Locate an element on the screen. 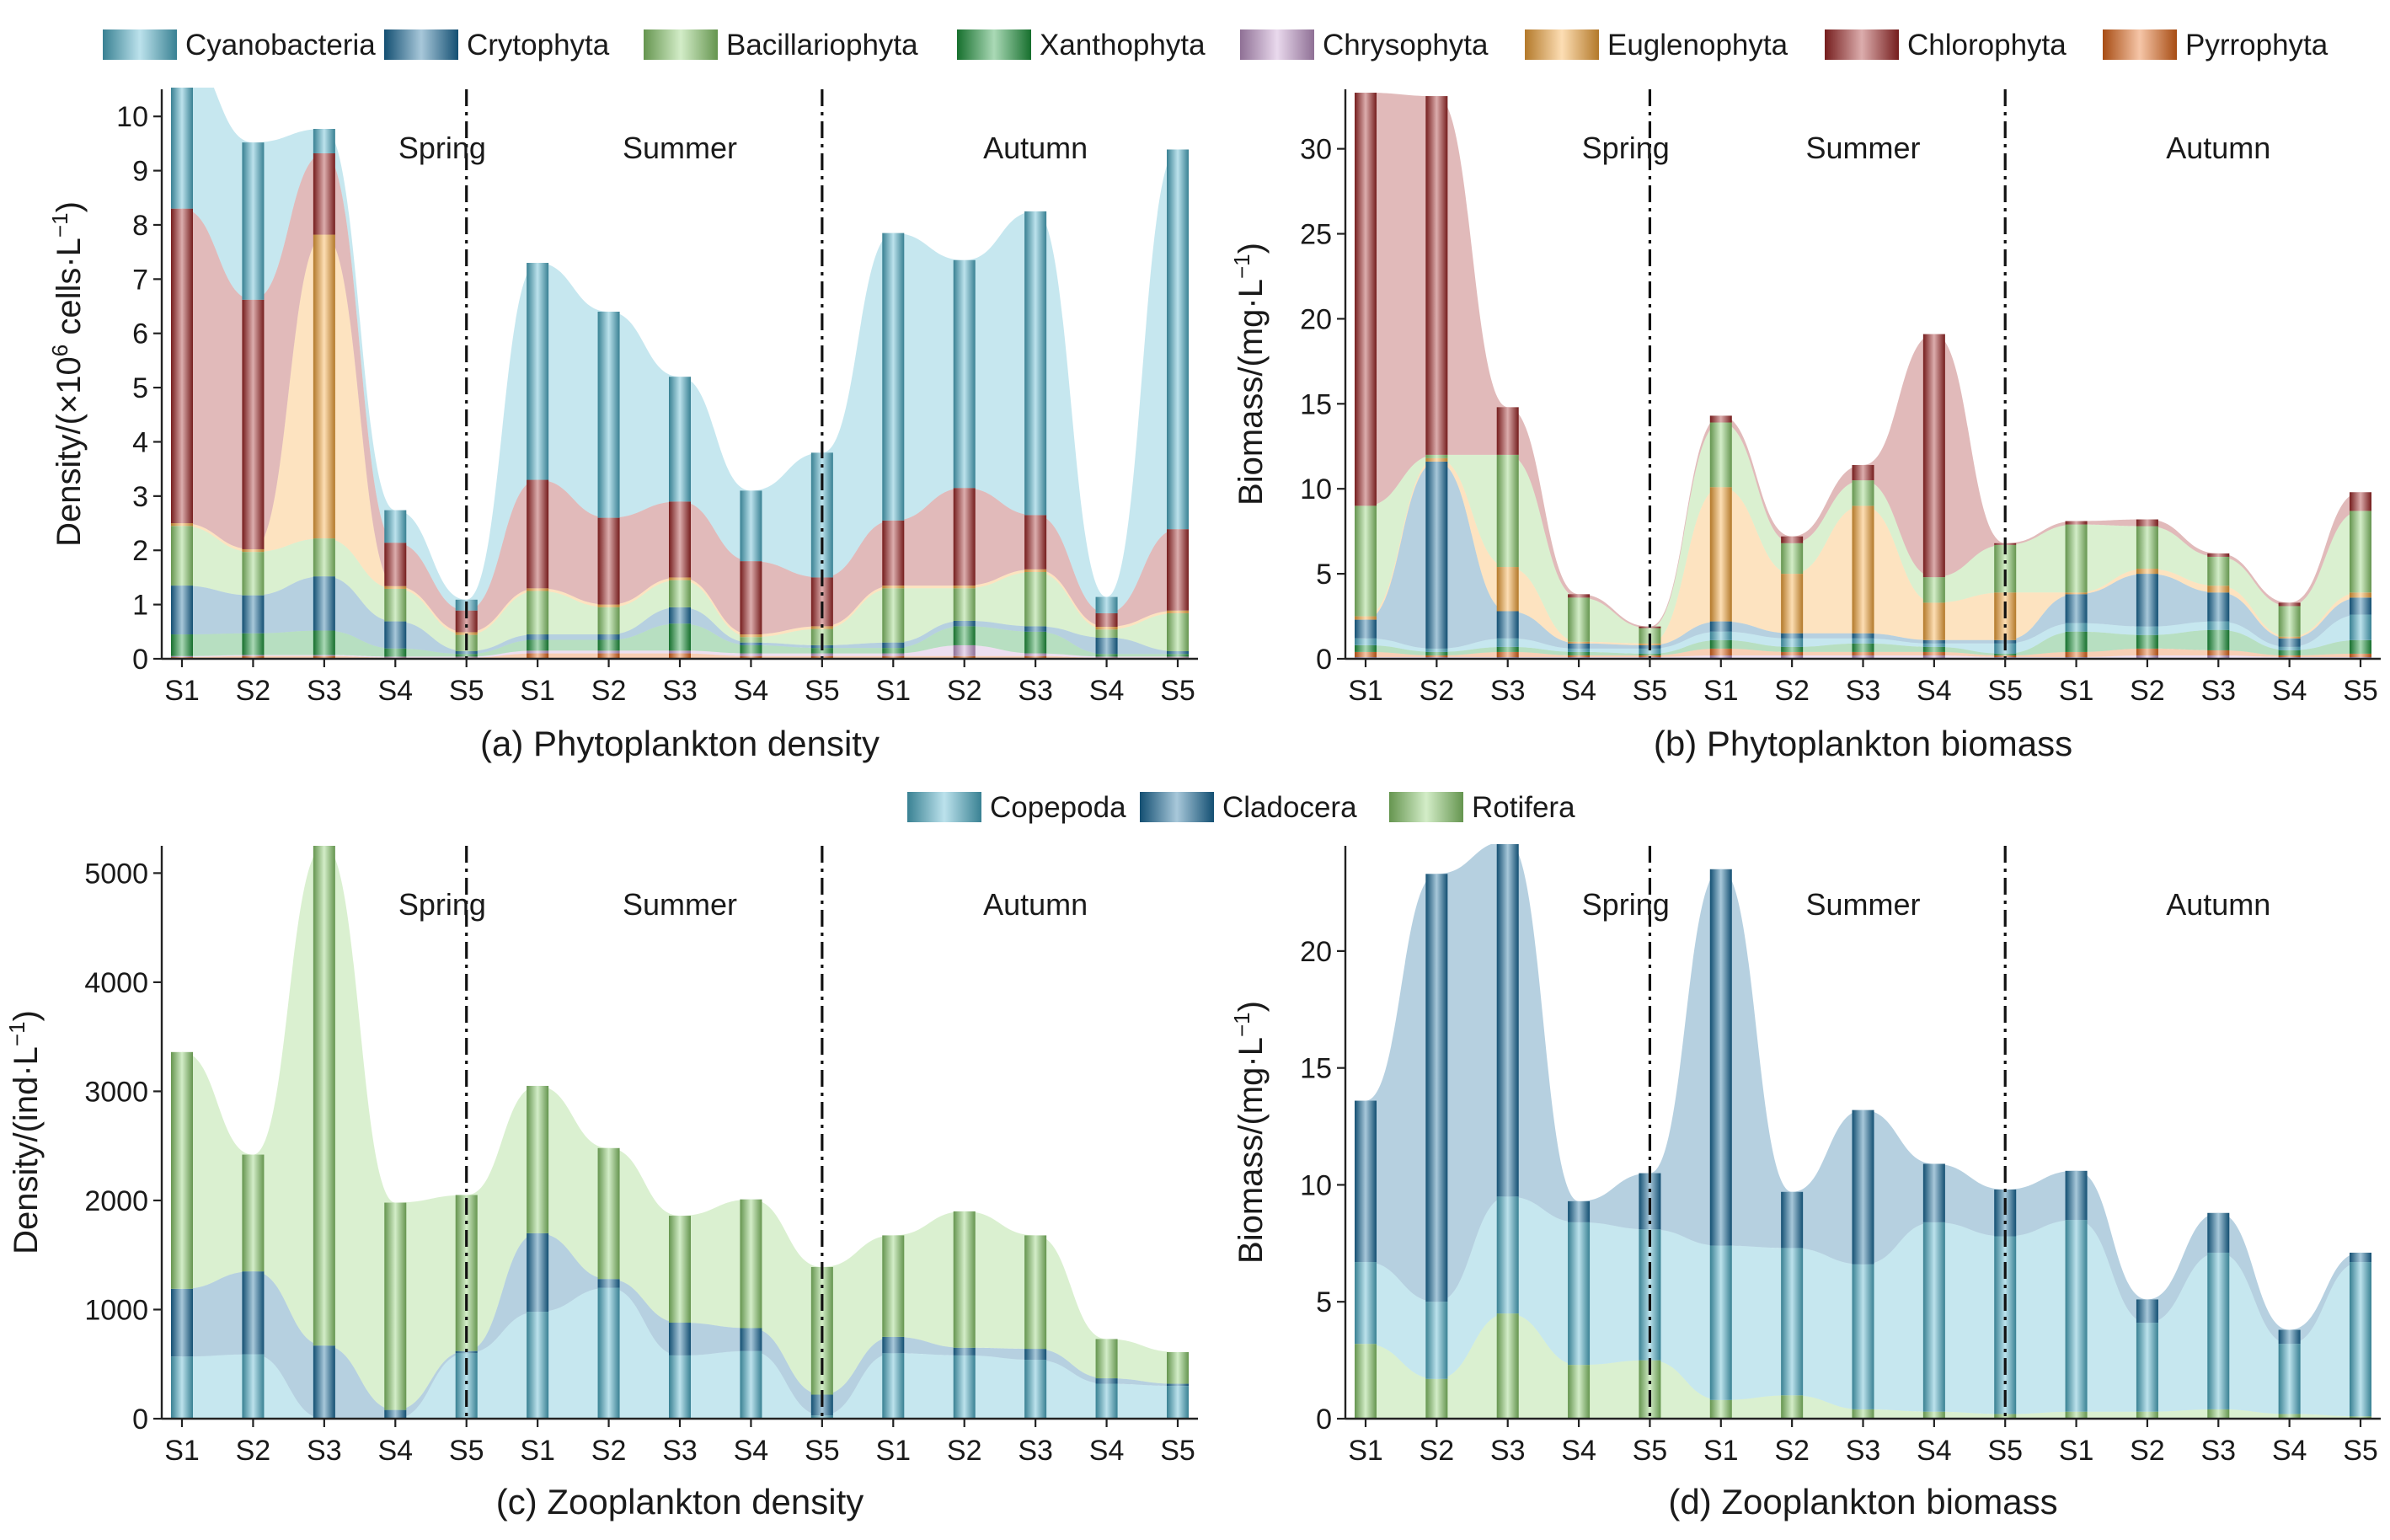 The width and height of the screenshot is (2390, 1540). legend-swatch-cladocera is located at coordinates (1177, 807).